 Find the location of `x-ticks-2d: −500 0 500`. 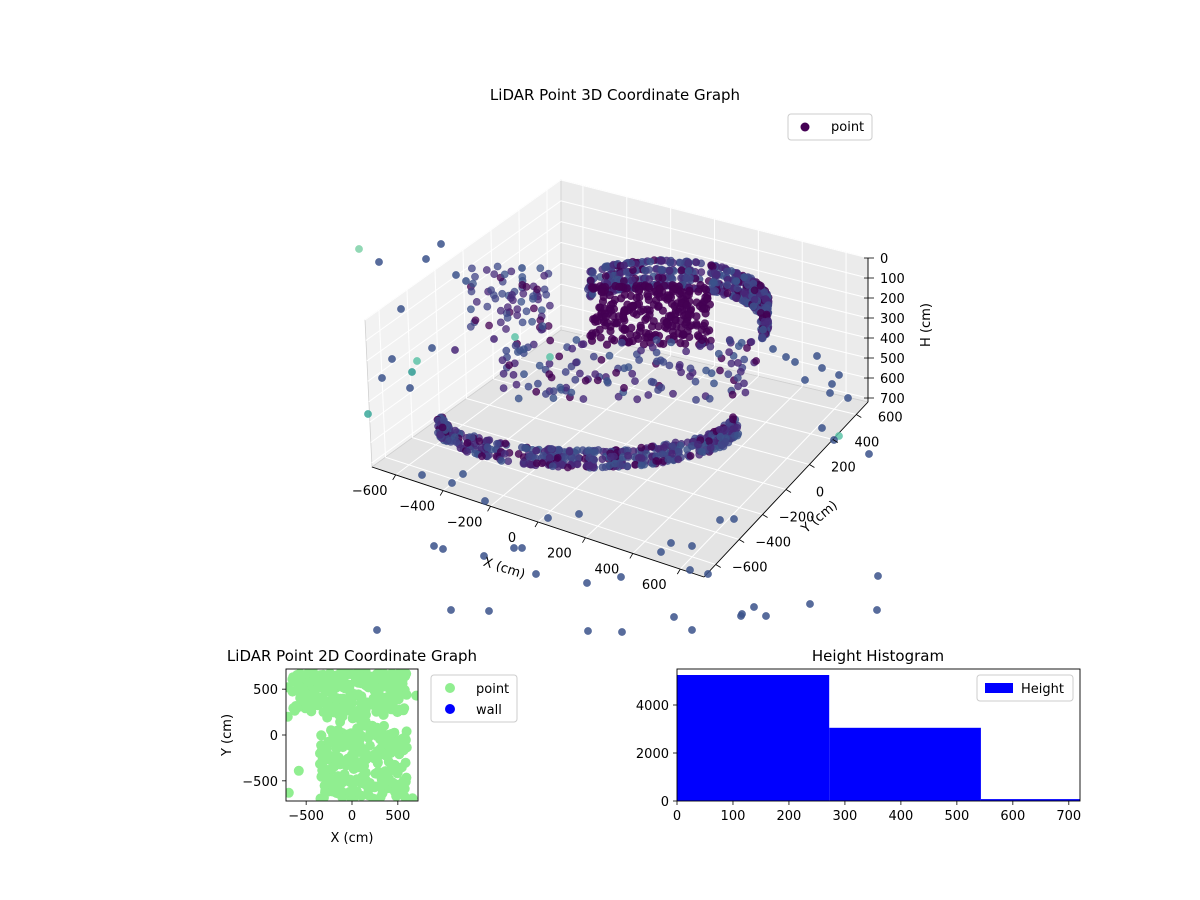

x-ticks-2d: −500 0 500 is located at coordinates (349, 812).